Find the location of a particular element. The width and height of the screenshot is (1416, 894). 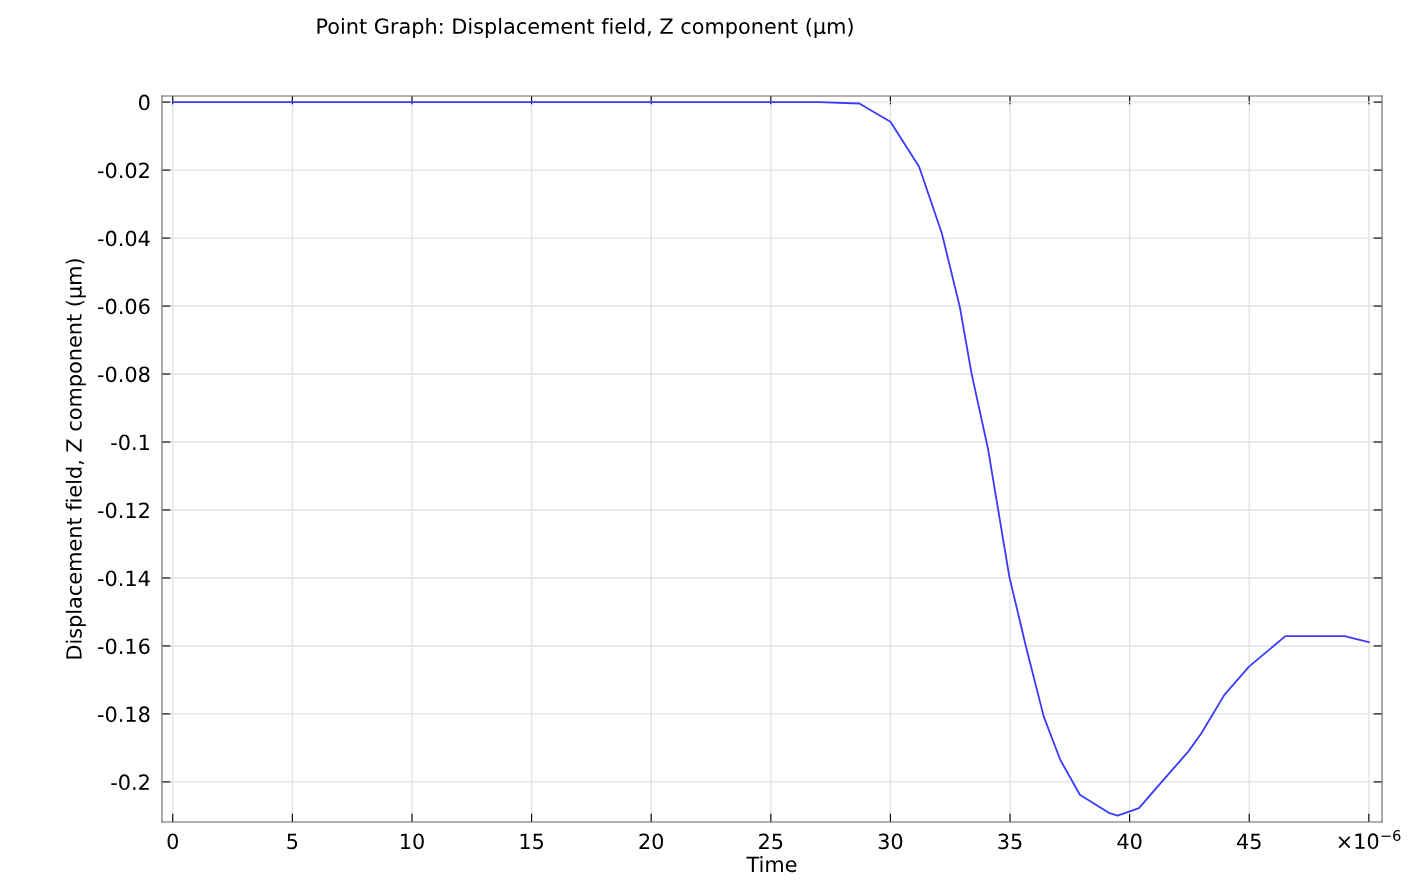

y-tick-label: -0.06 is located at coordinates (124, 306).